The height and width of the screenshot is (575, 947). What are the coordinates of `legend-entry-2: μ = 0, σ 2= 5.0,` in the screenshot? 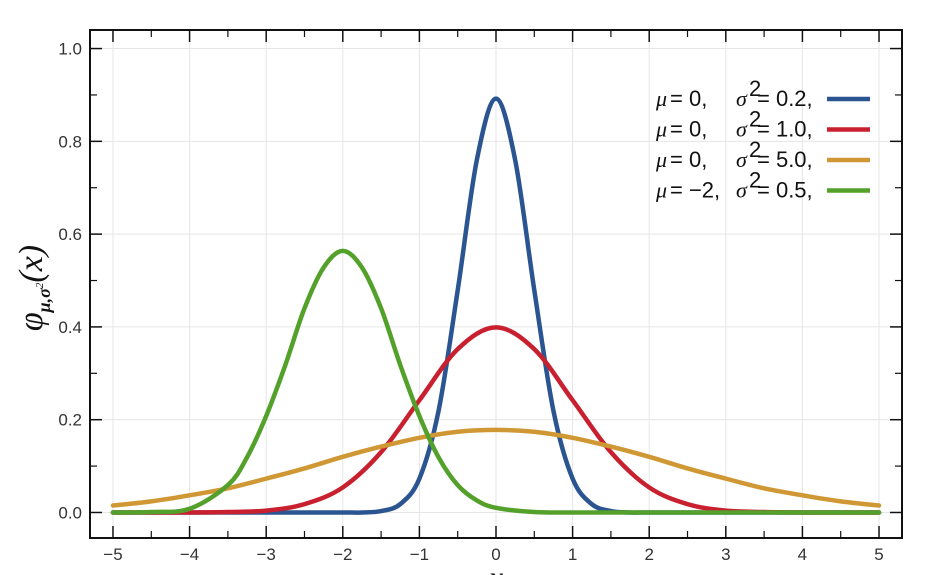 It's located at (762, 154).